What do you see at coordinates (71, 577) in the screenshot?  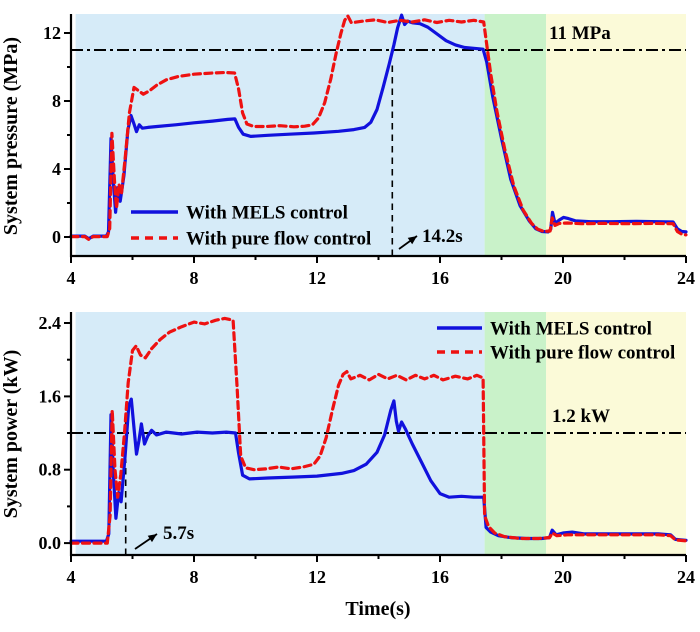 I see `power-x-tick-label: 4` at bounding box center [71, 577].